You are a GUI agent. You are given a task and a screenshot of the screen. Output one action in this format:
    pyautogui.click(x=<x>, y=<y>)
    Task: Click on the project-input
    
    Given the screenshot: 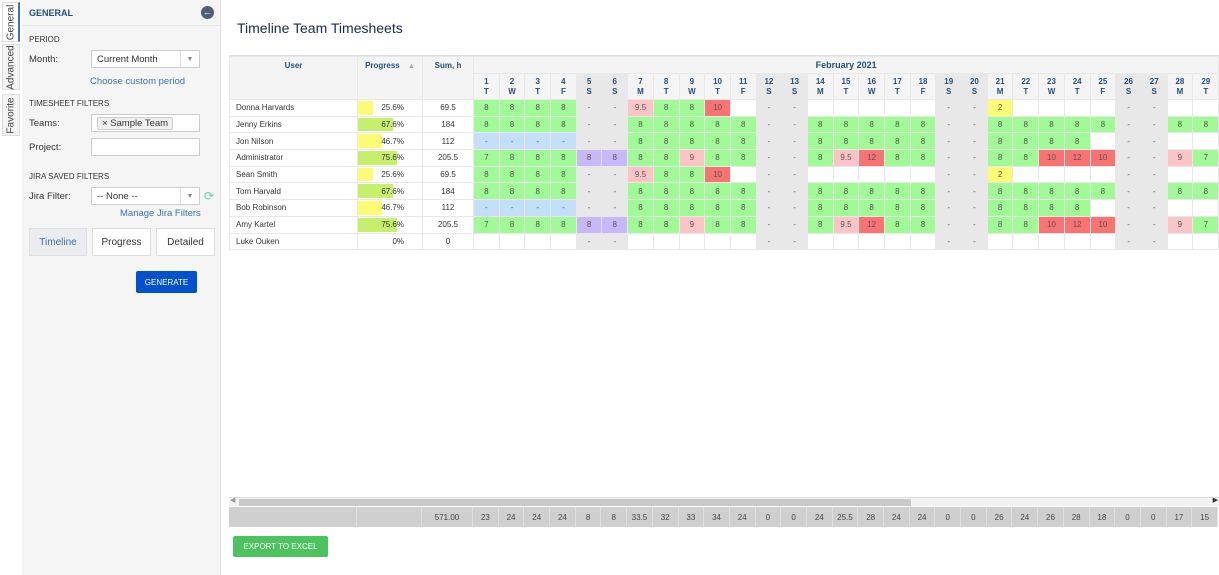 What is the action you would take?
    pyautogui.click(x=145, y=147)
    